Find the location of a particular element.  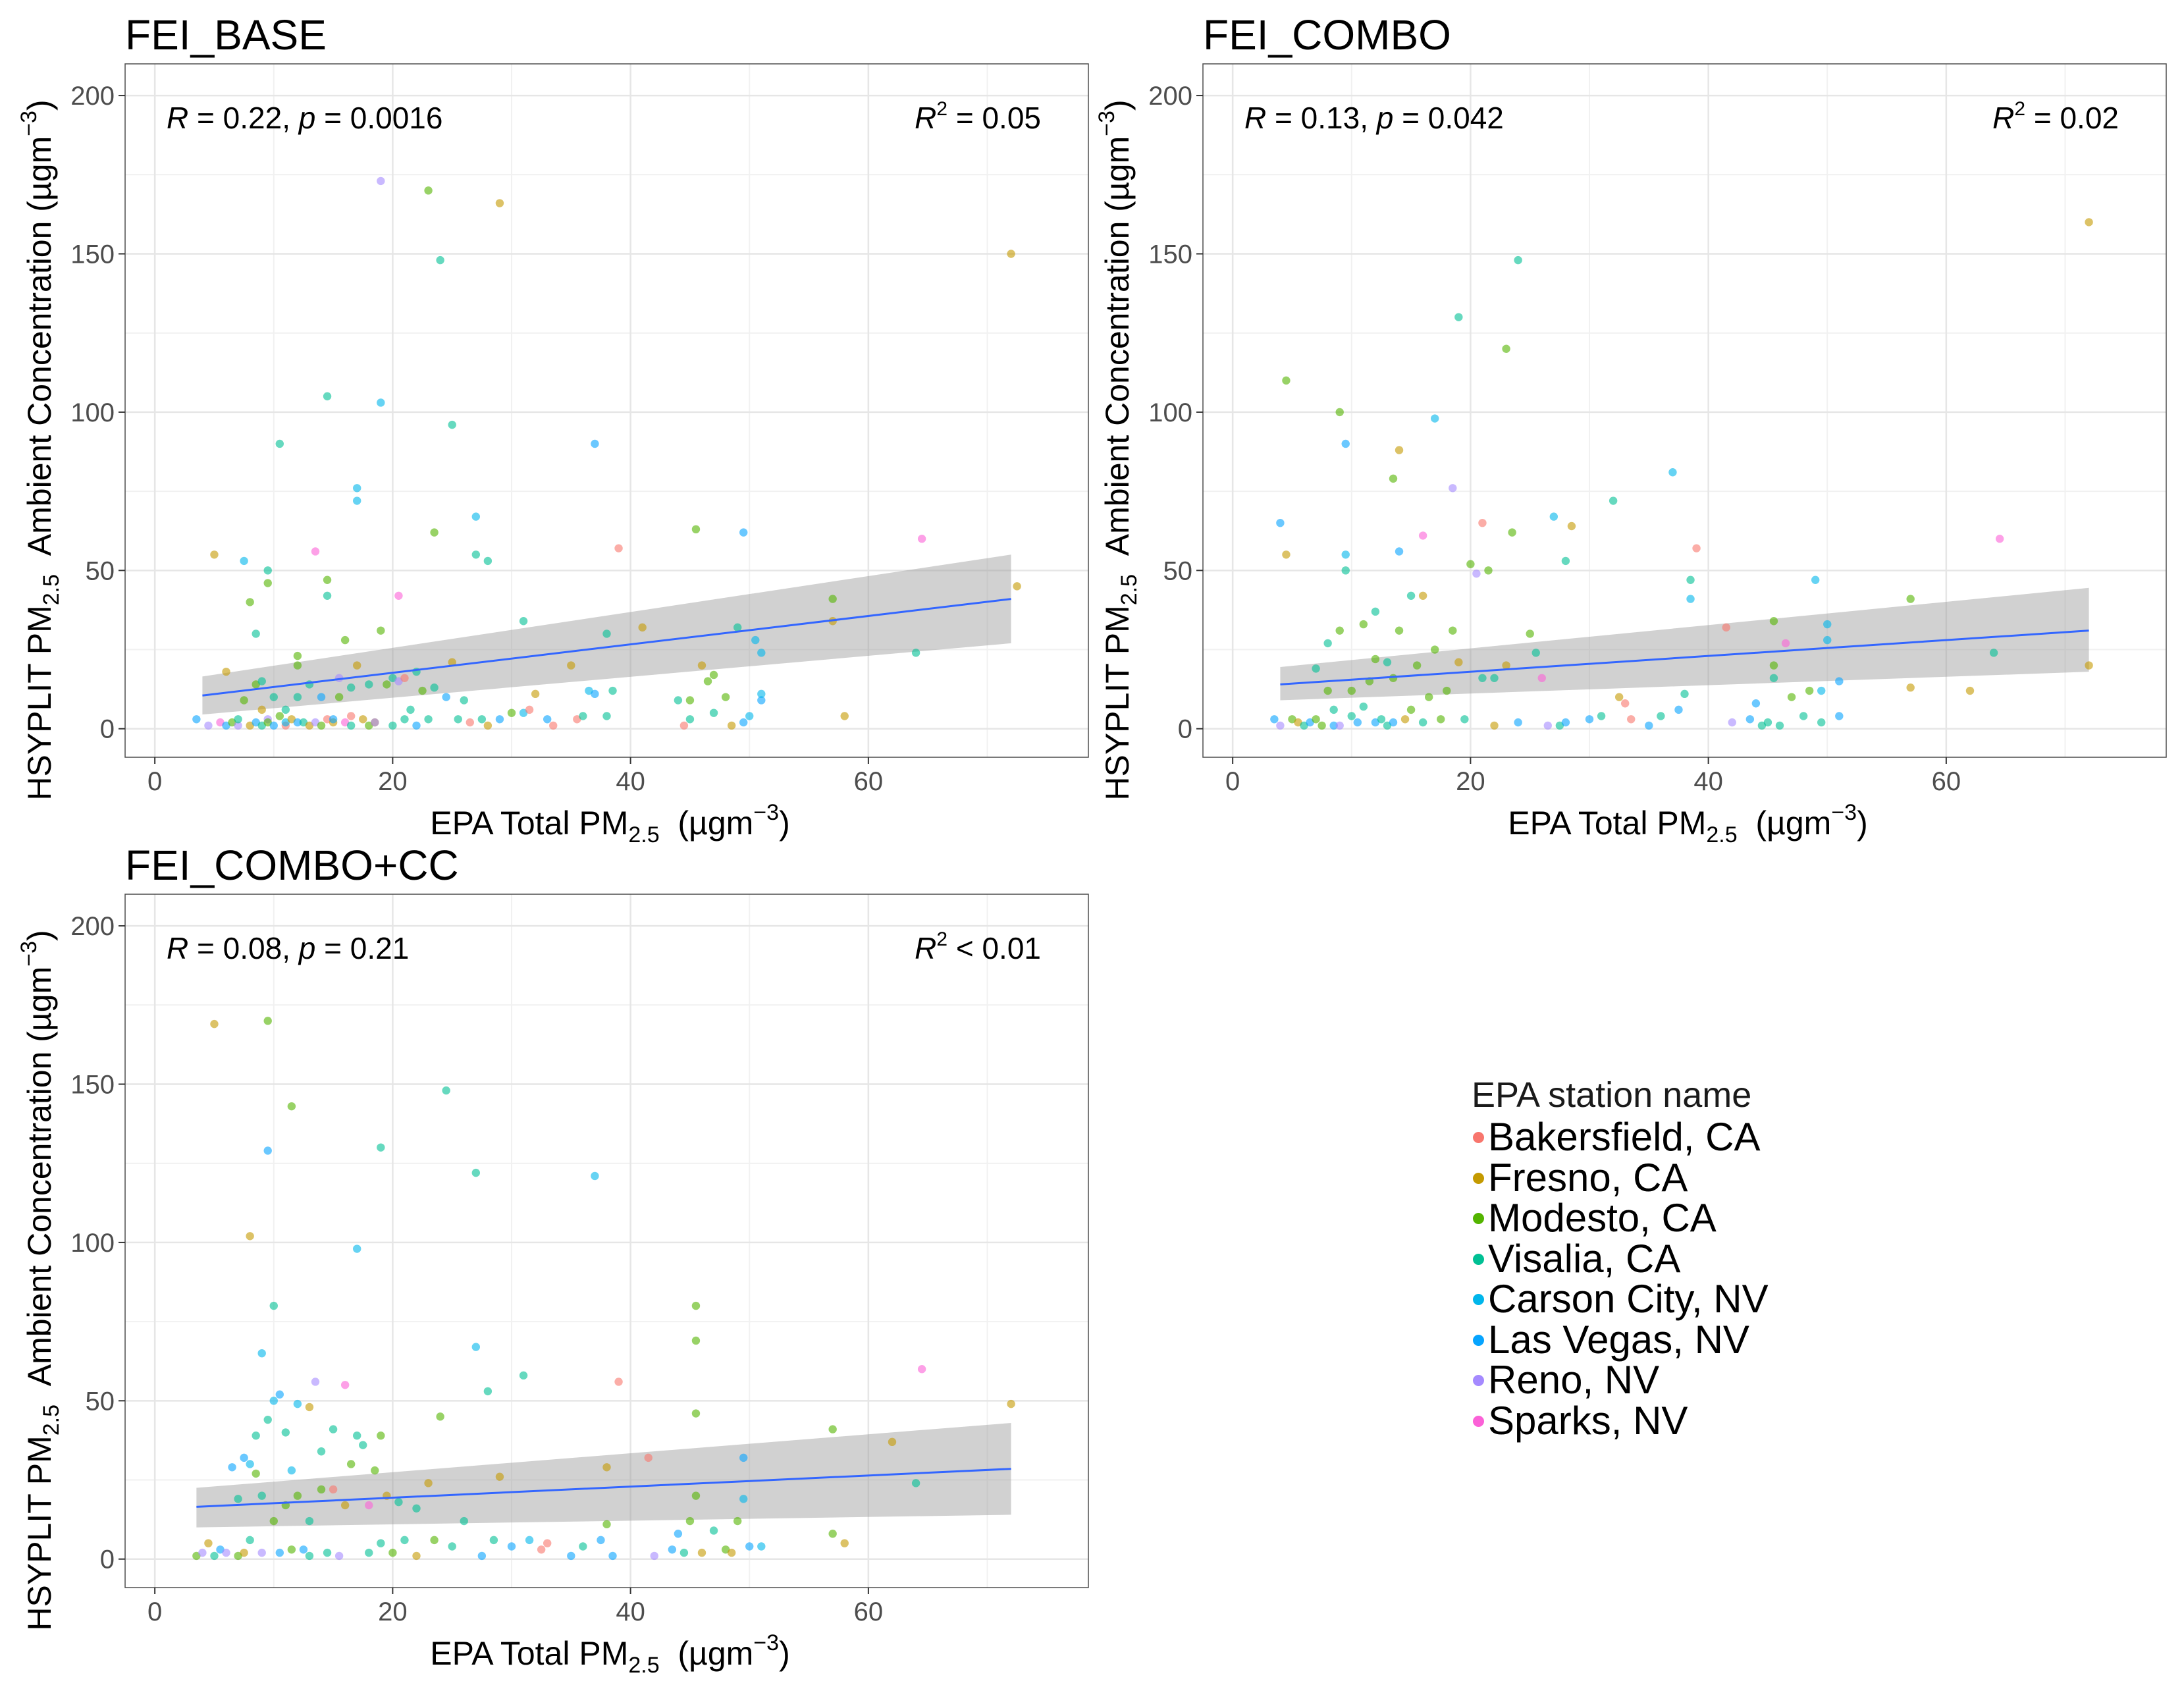

legend-item: Reno, NV is located at coordinates (1682, 1380).